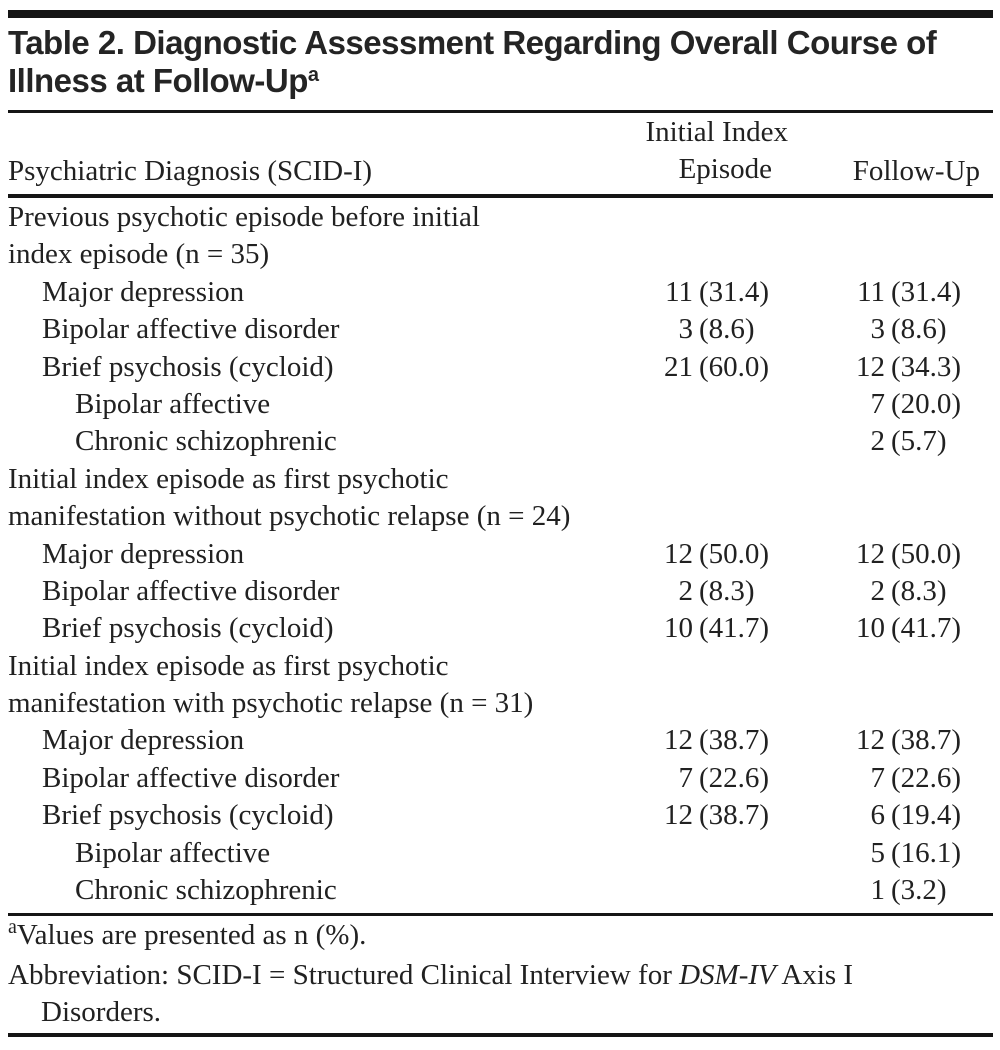 The width and height of the screenshot is (1000, 1050). I want to click on rule-under-header, so click(500, 196).